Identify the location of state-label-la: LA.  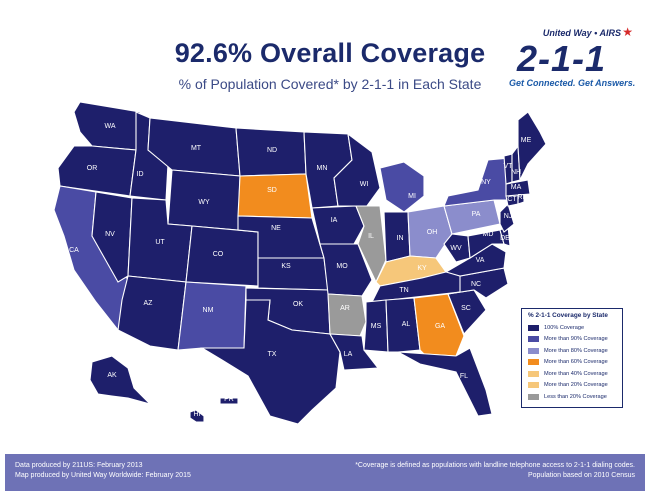
(348, 354).